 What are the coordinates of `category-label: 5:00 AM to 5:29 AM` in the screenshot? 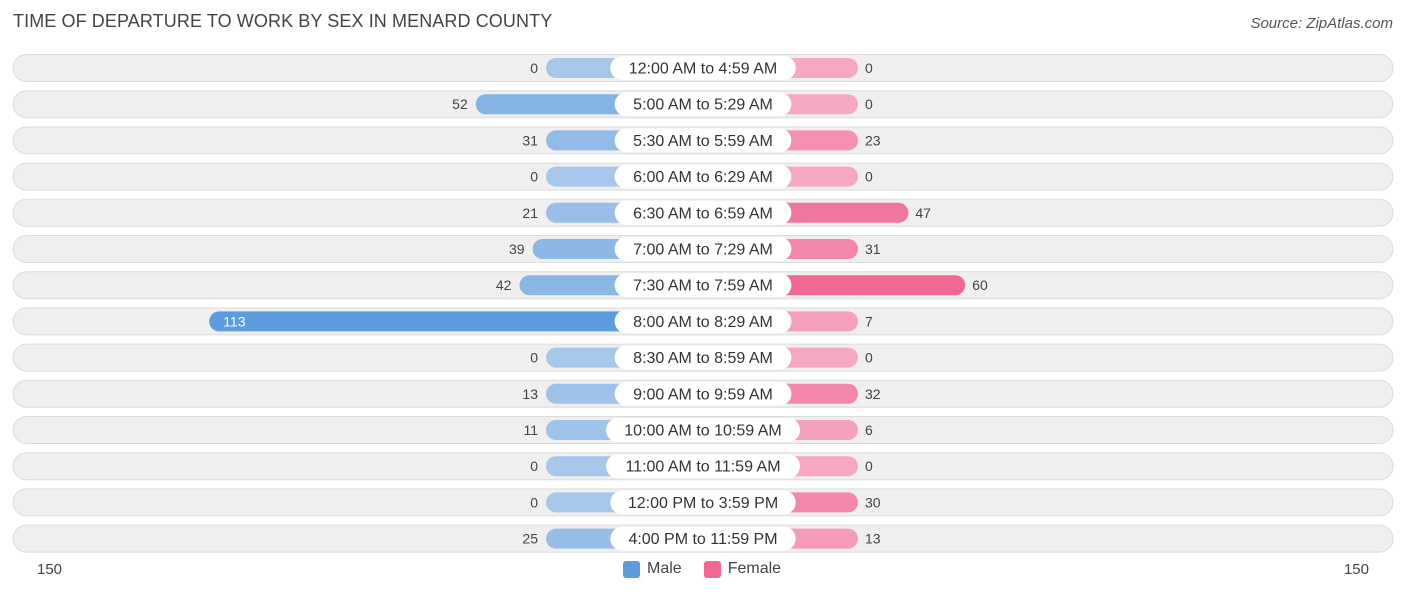 It's located at (703, 105).